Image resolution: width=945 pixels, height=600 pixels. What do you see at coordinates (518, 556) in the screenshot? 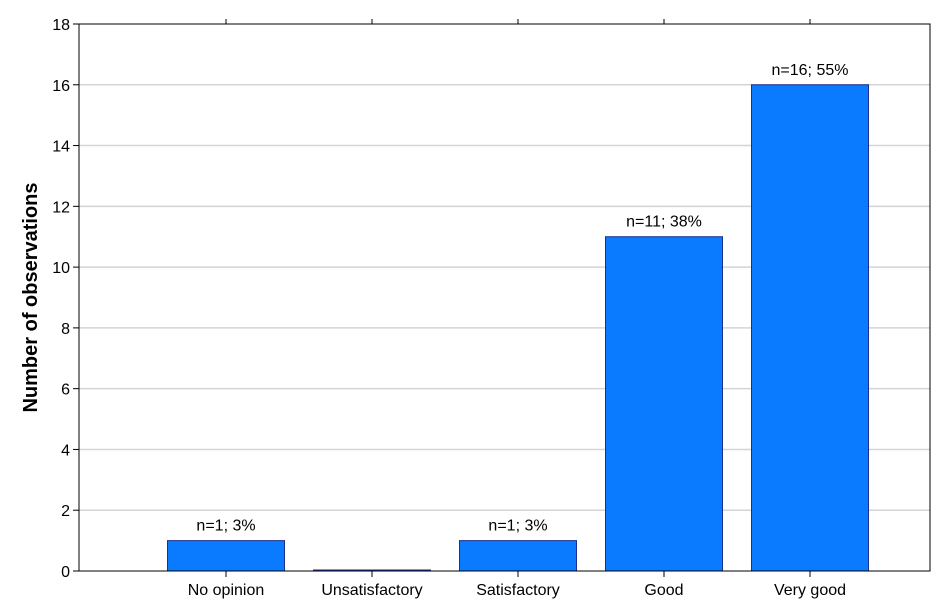
I see `bar-satisfactory` at bounding box center [518, 556].